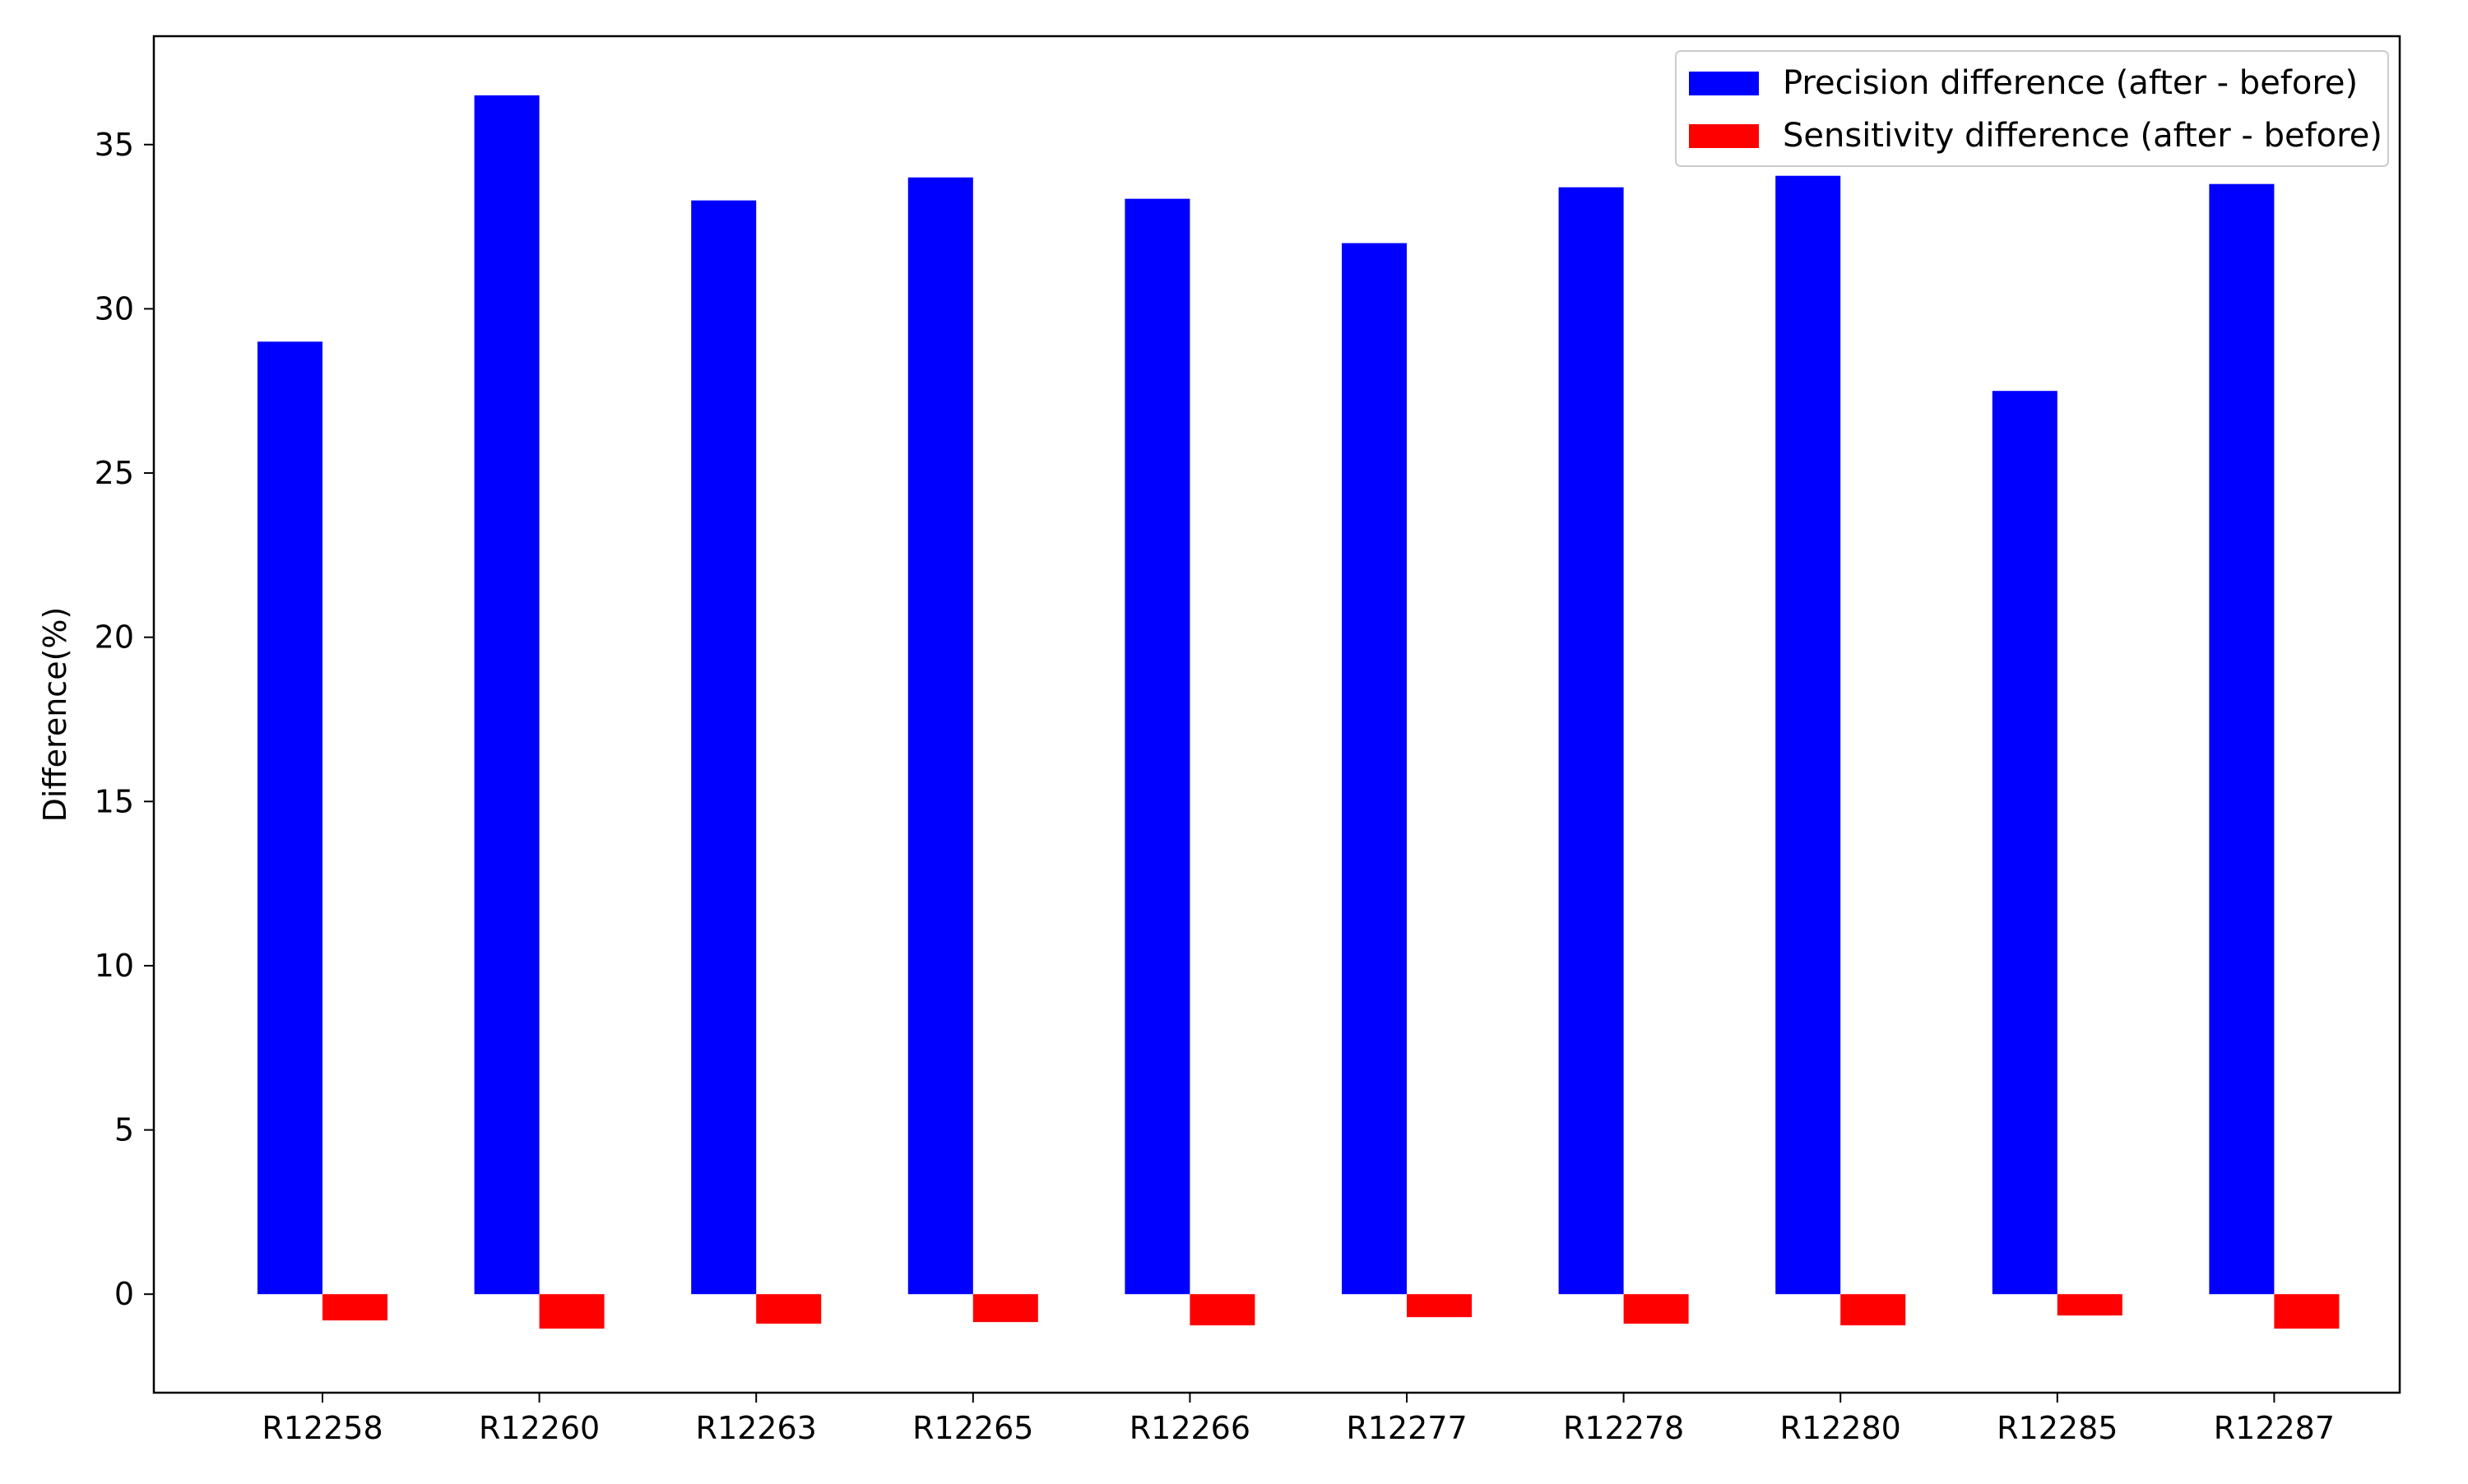 Image resolution: width=2468 pixels, height=1484 pixels. Describe the element at coordinates (2082, 136) in the screenshot. I see `legend-label-sensitivity: Sensitivity difference (after - before)` at that location.